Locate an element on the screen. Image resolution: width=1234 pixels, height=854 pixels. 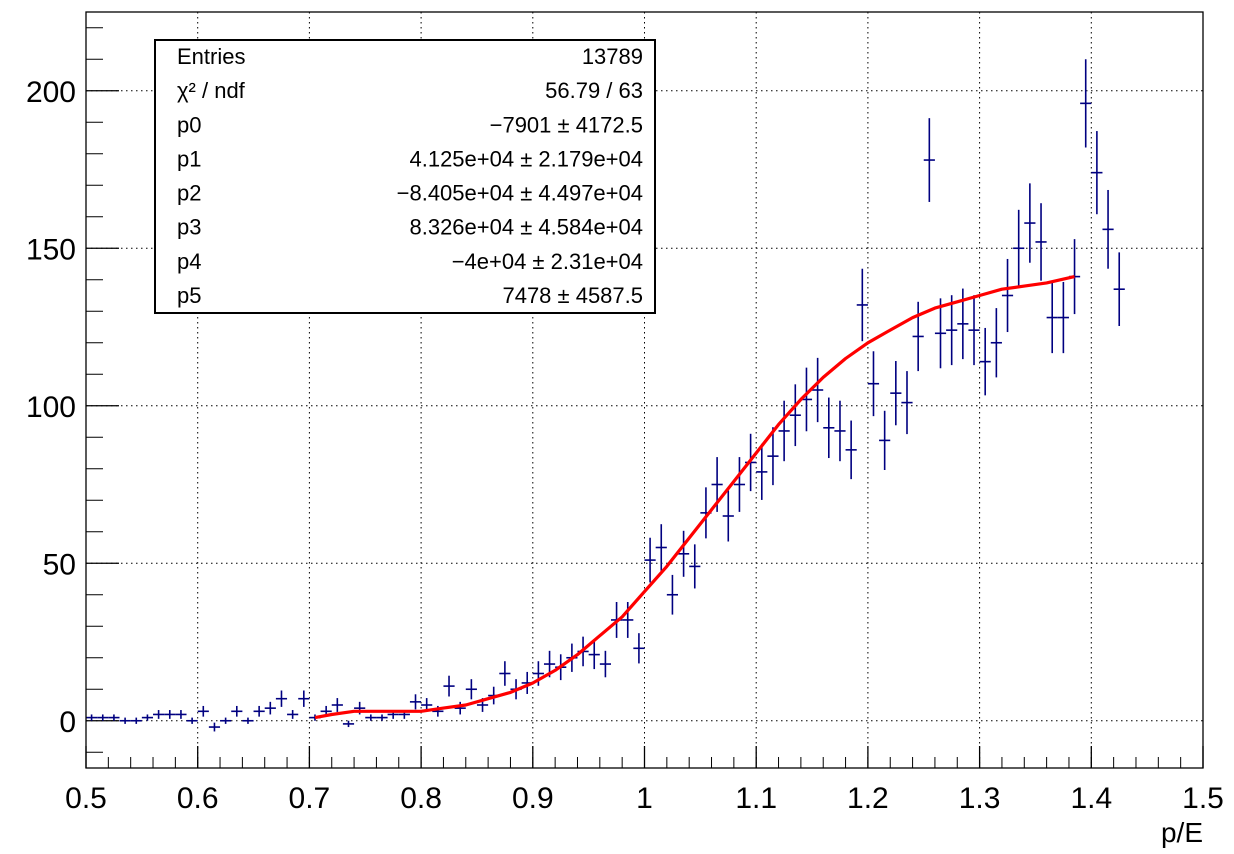
stats-label: p3 is located at coordinates (189, 227).